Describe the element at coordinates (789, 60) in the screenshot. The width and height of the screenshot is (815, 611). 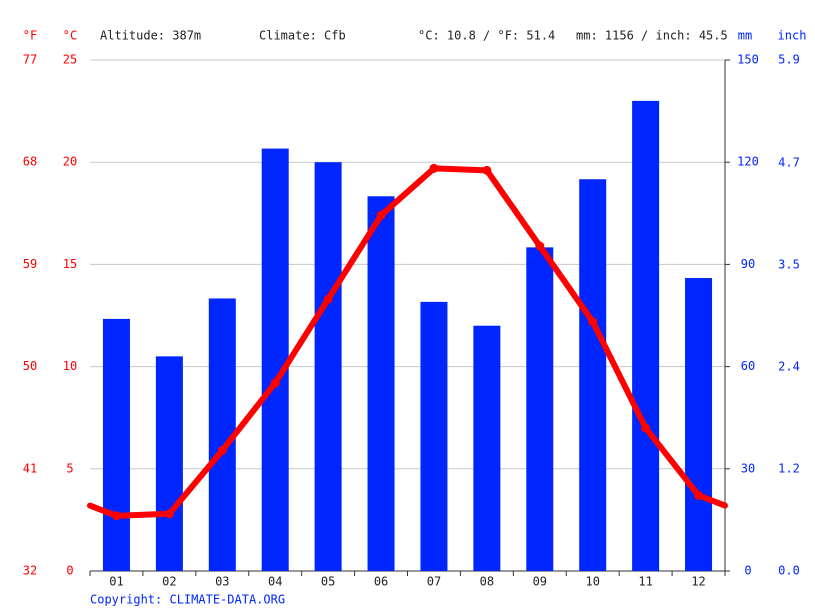
I see `y2-tick-label-inch: 5.9` at that location.